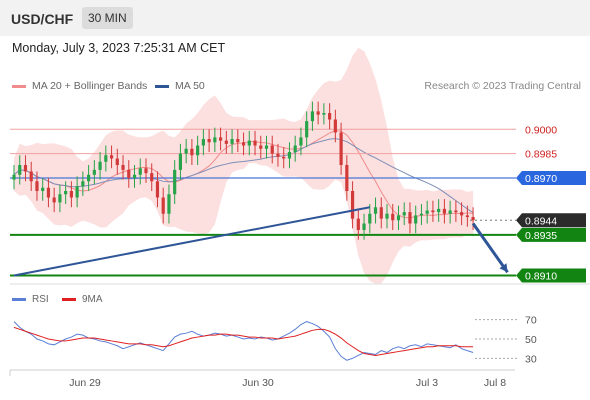 This screenshot has height=400, width=590. Describe the element at coordinates (92, 299) in the screenshot. I see `legend-9ma-label: 9MA` at that location.